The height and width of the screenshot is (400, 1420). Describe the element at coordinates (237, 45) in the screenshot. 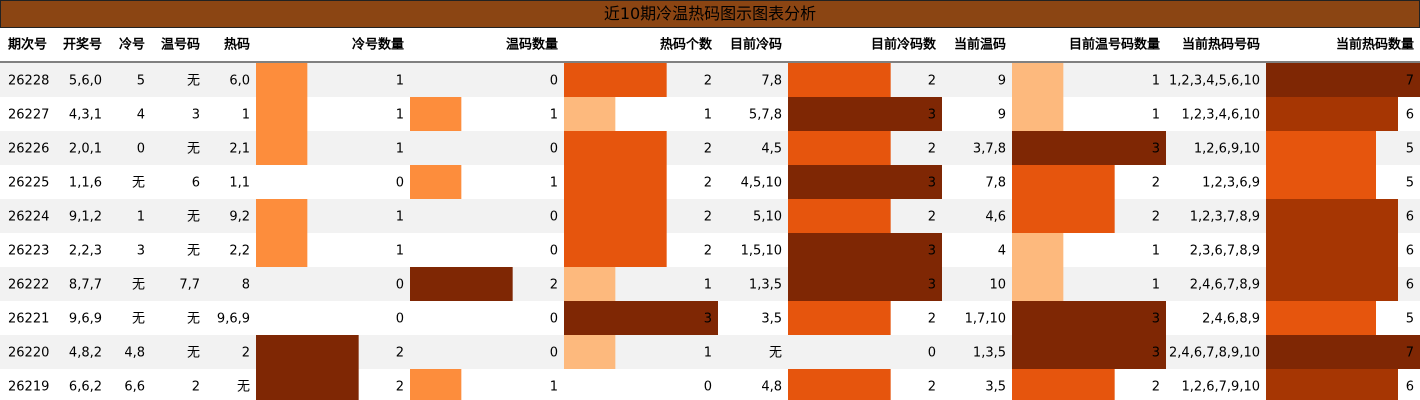

I see `column-header: 热码` at that location.